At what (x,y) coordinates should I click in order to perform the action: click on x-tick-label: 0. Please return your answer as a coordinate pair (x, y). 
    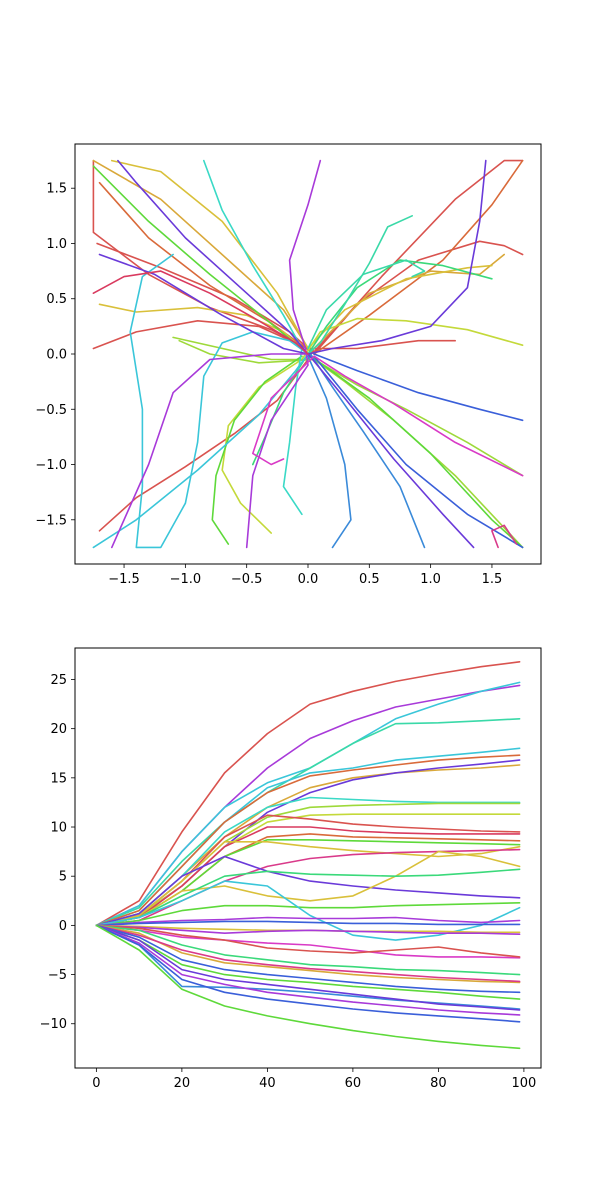
    Looking at the image, I should click on (96, 1083).